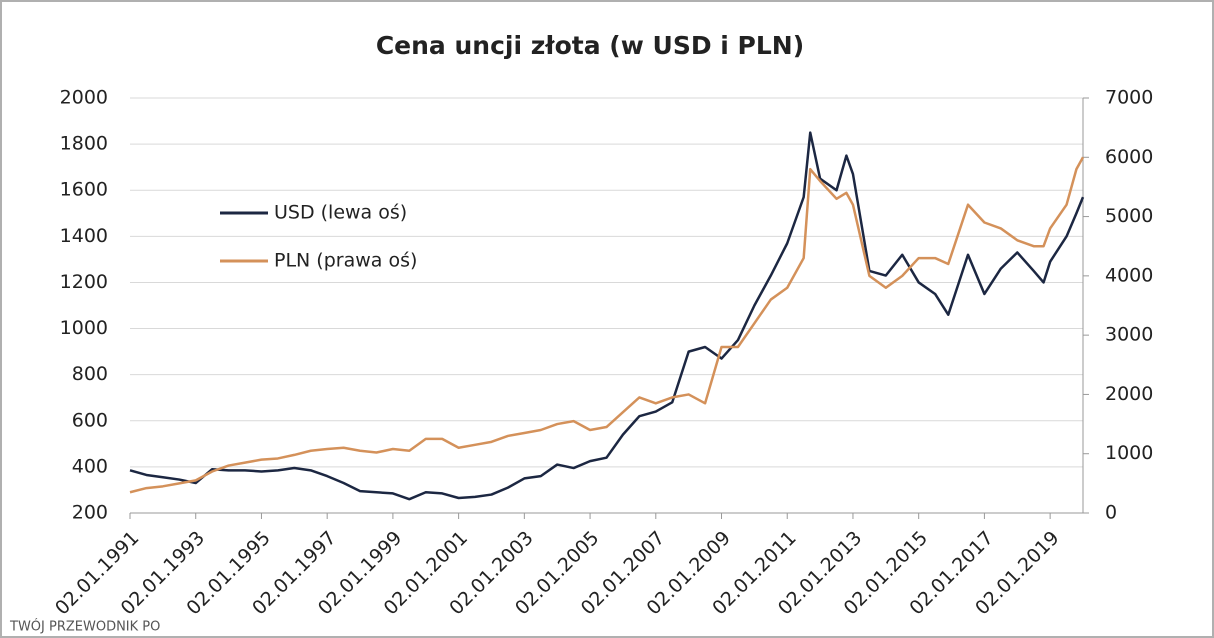 The height and width of the screenshot is (638, 1214). Describe the element at coordinates (1129, 98) in the screenshot. I see `y2-tick-label: 7000` at that location.